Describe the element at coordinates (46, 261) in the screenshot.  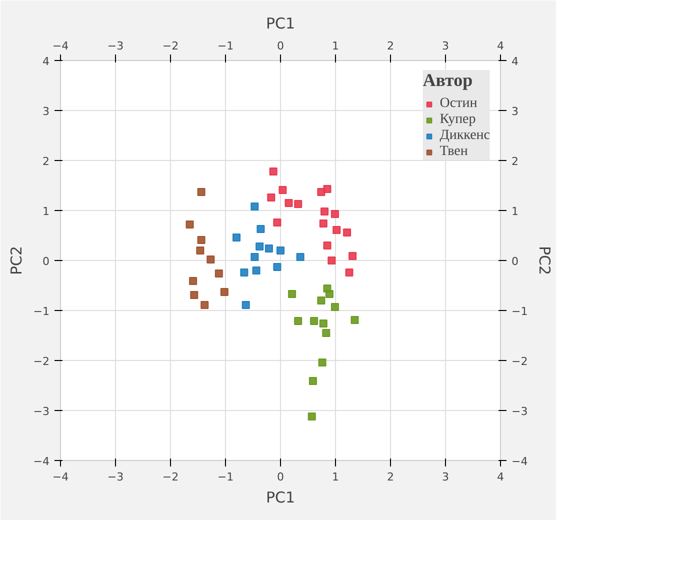
I see `y-tick-label: 0` at that location.